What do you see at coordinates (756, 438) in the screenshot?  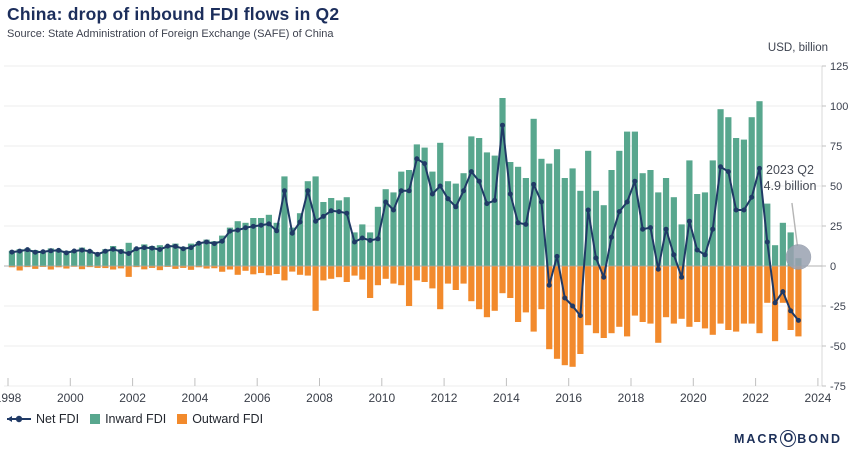 I see `logo-text: MACR` at bounding box center [756, 438].